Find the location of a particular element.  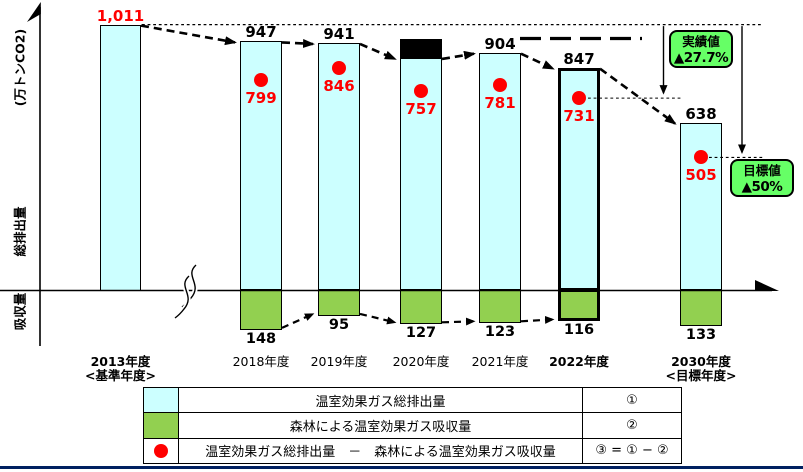

net-value-3: 757 is located at coordinates (421, 109).